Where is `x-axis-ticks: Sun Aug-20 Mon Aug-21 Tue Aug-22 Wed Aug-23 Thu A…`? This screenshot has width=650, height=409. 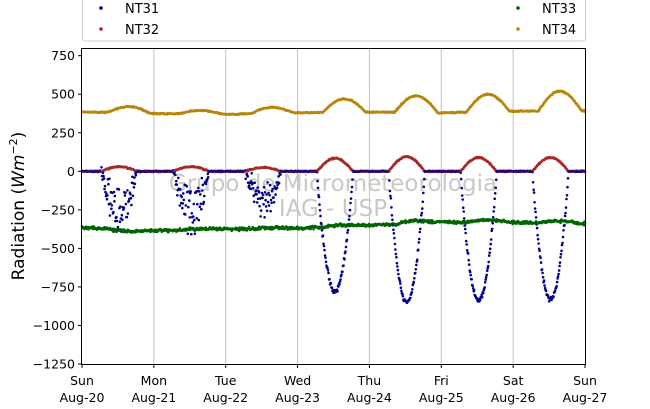 x-axis-ticks: Sun Aug-20 Mon Aug-21 Tue Aug-22 Wed Aug-23 Thu A… is located at coordinates (333, 384).